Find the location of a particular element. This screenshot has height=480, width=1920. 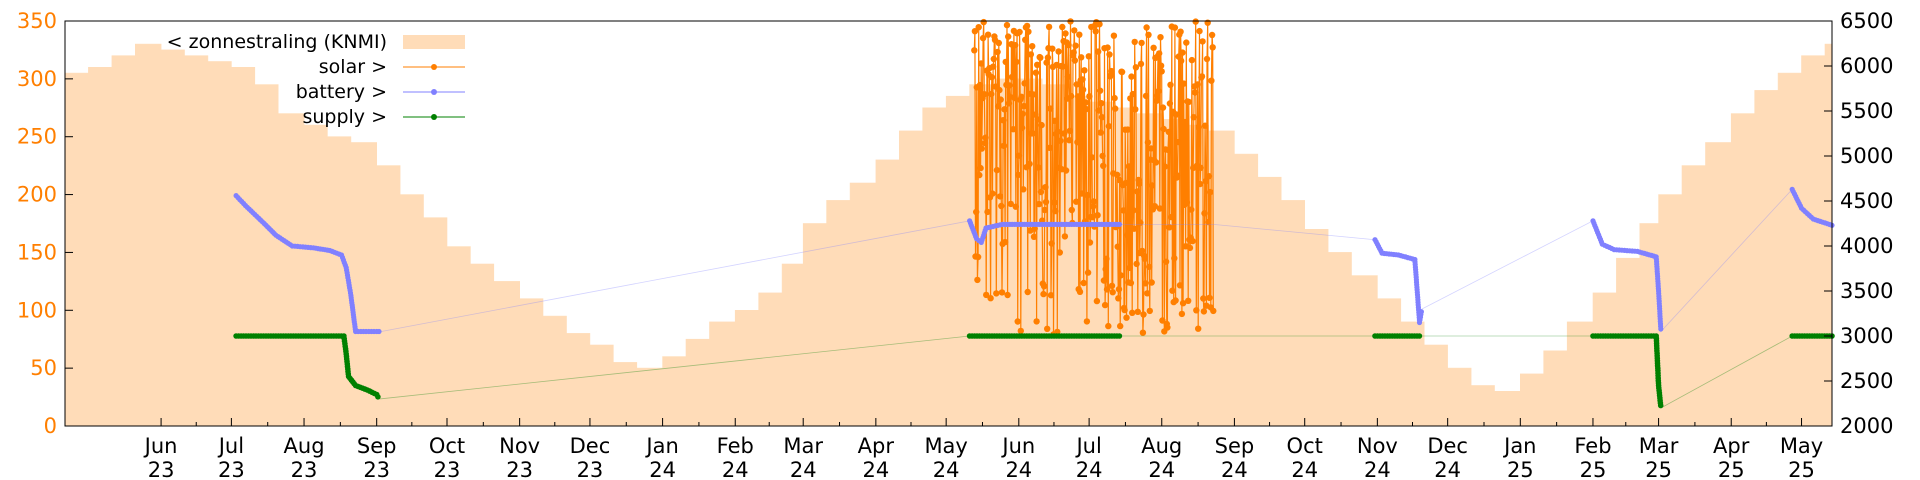

legend-label: battery > is located at coordinates (341, 92).